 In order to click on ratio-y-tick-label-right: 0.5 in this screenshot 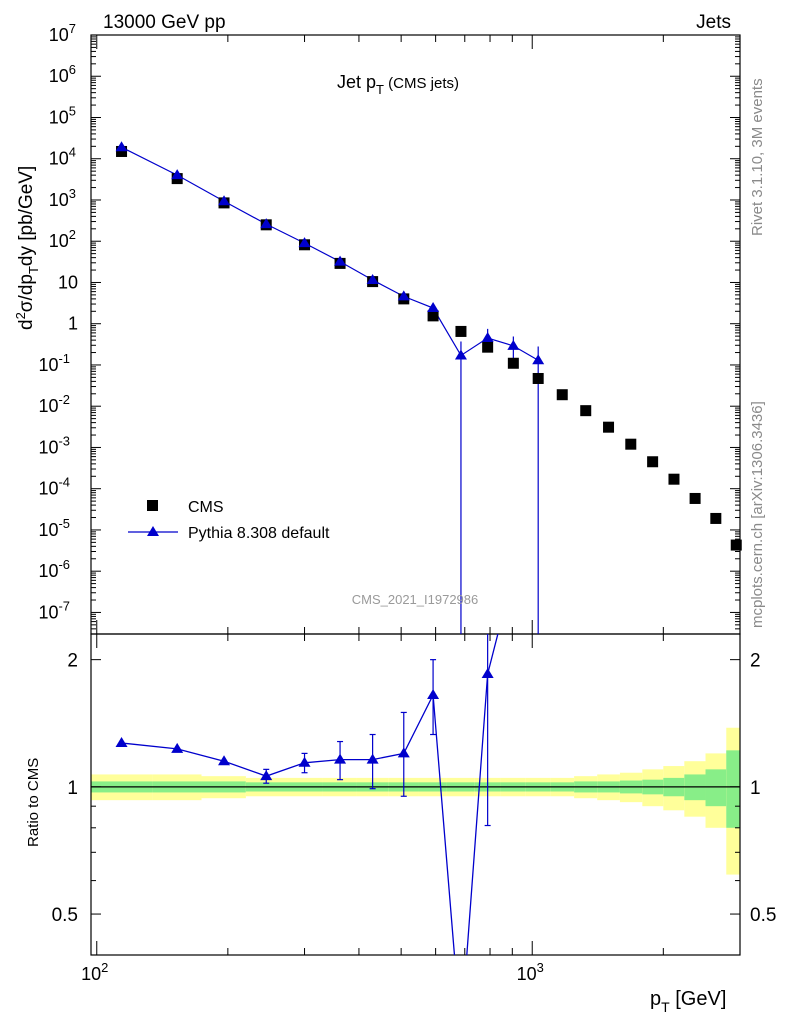, I will do `click(763, 915)`.